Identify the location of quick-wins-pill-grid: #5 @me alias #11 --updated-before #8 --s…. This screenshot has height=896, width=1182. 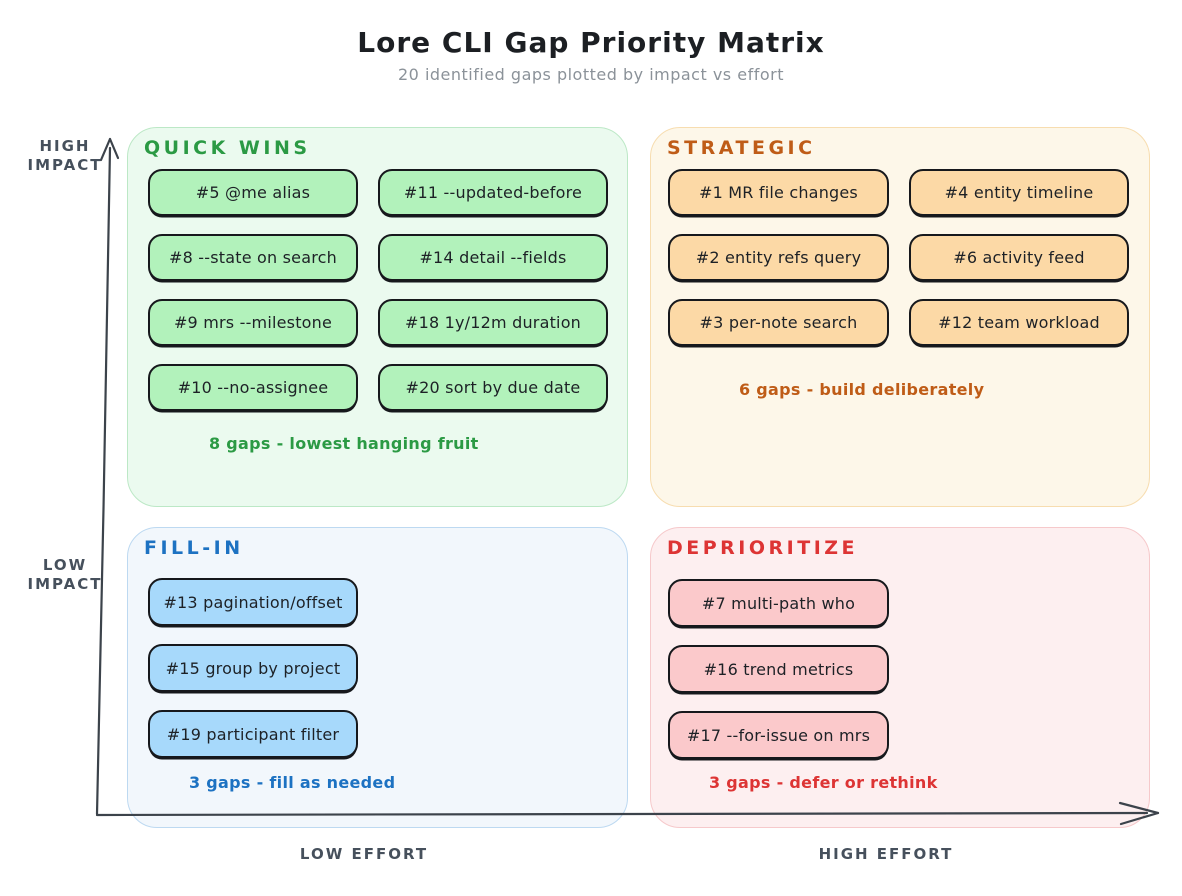
(378, 290).